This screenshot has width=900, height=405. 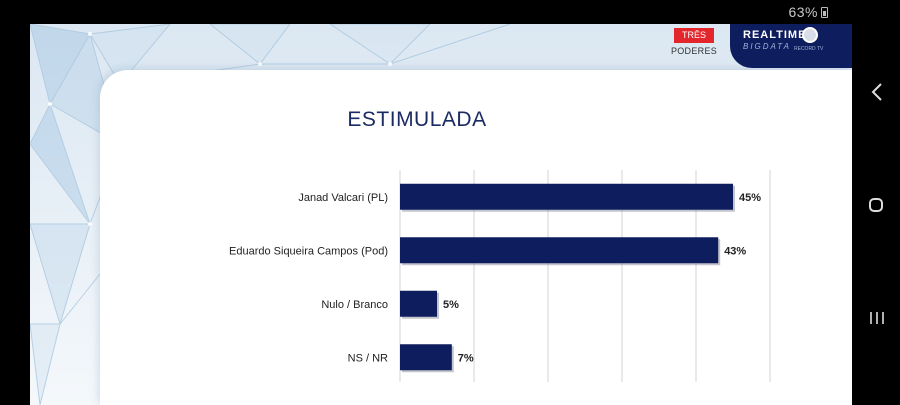 I want to click on category-label: Janad Valcari (PL), so click(x=343, y=198).